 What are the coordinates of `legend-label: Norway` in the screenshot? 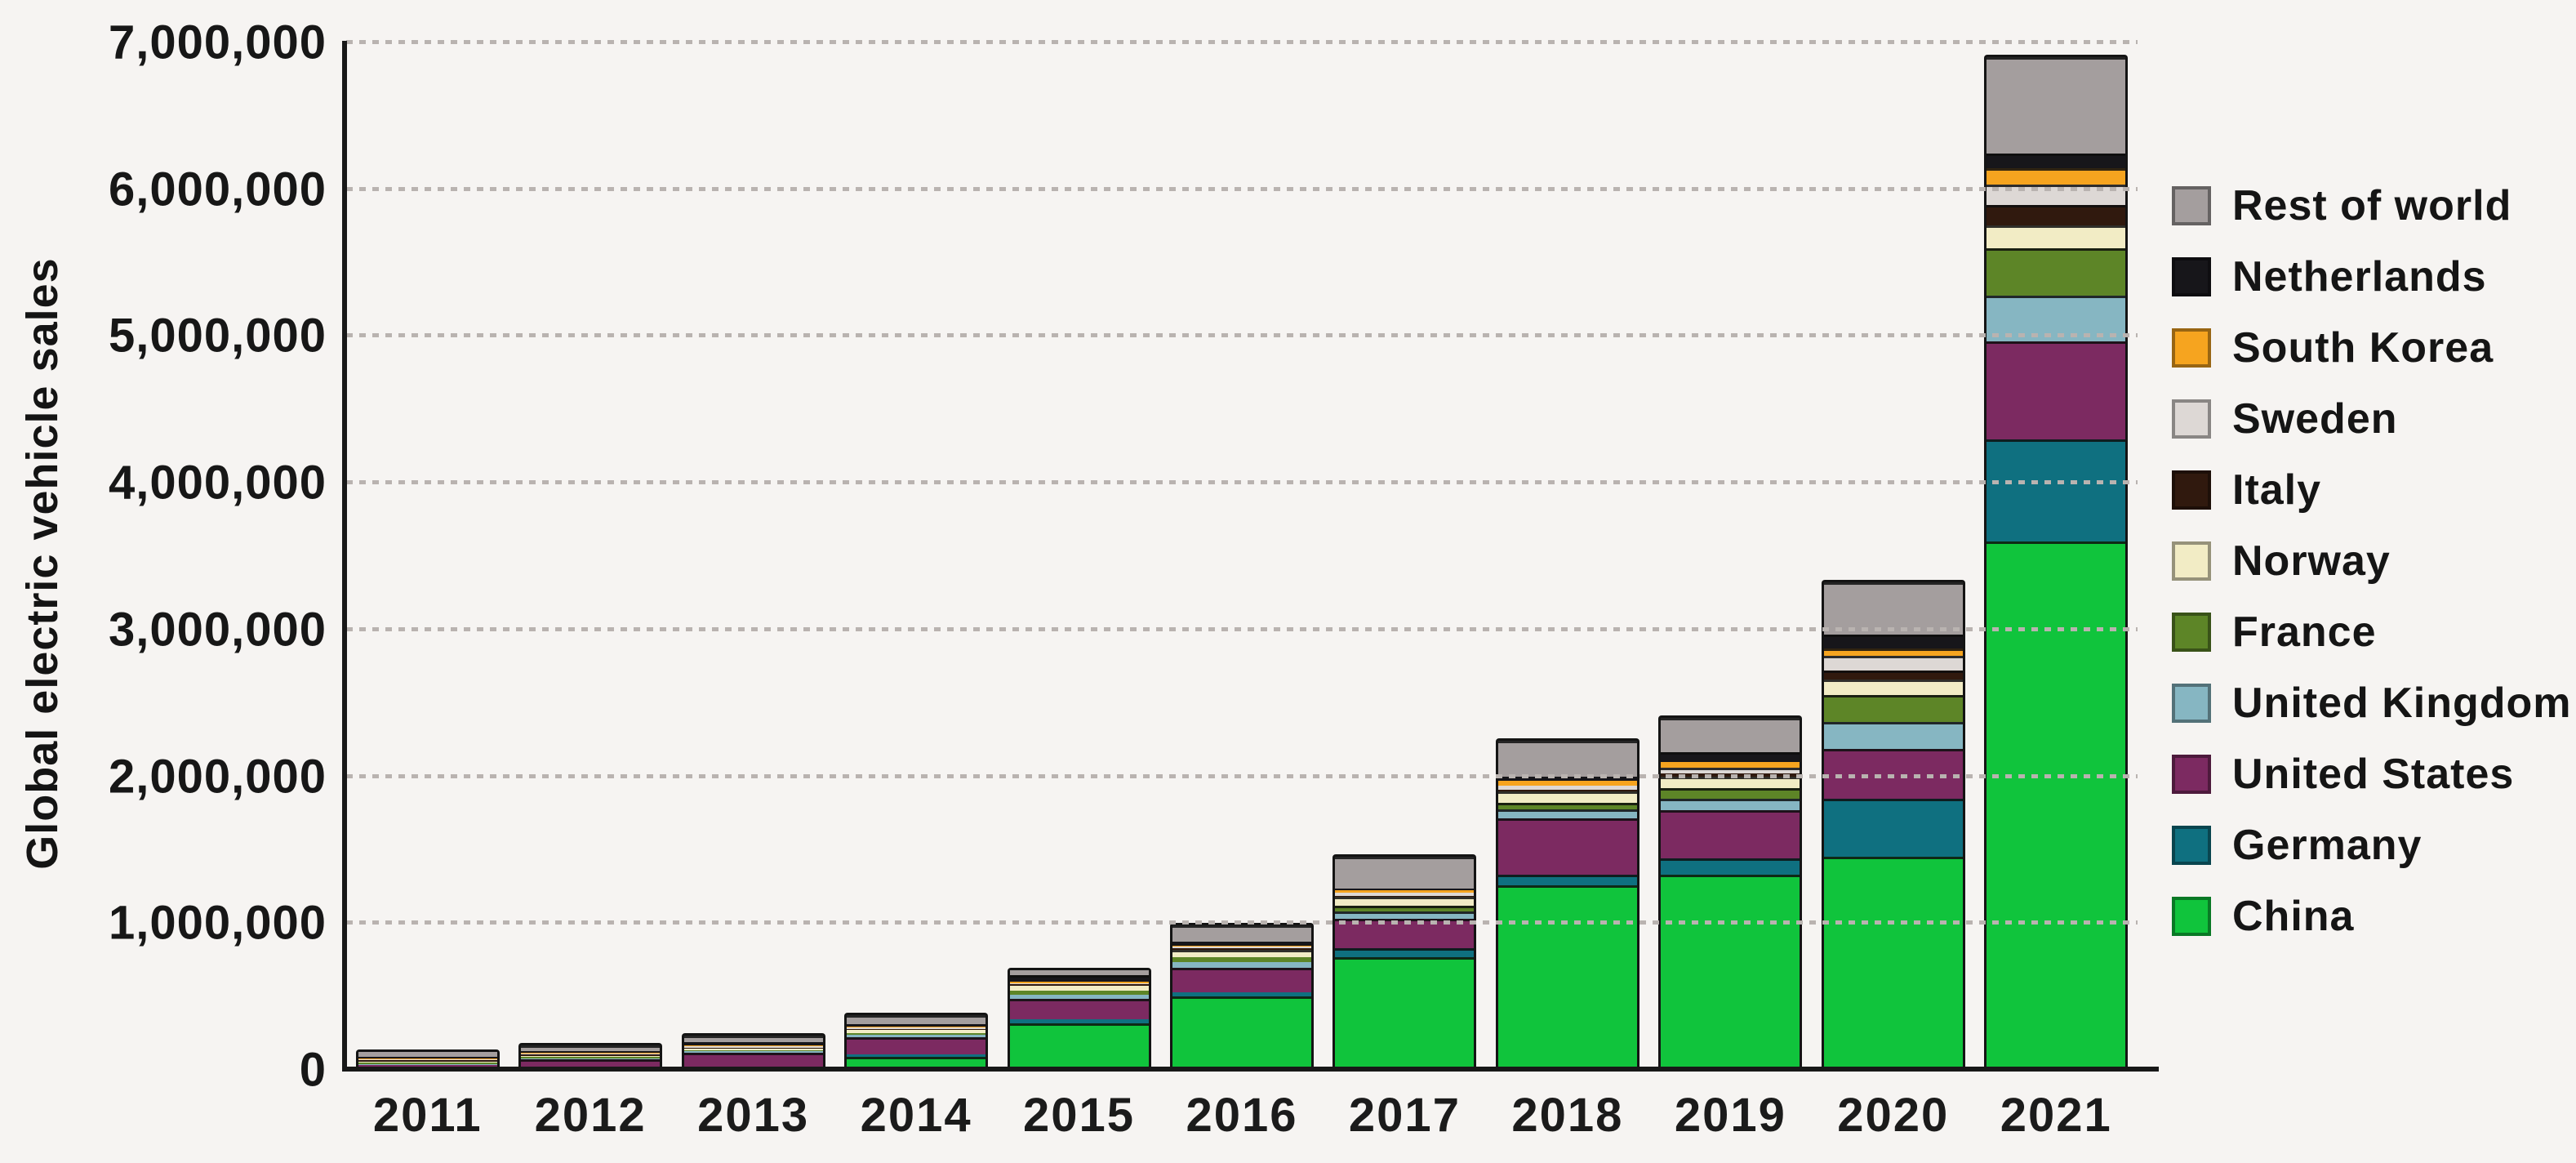 It's located at (2311, 561).